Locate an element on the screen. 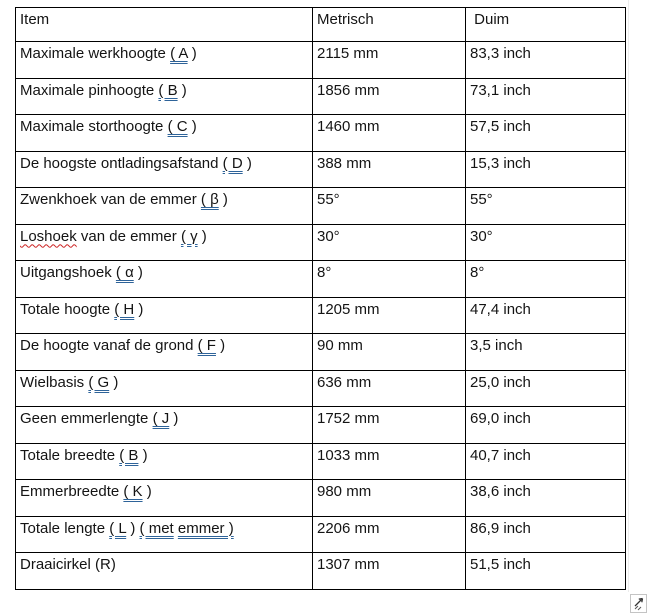  item-cell: Totale breedte ( B ) is located at coordinates (164, 461).